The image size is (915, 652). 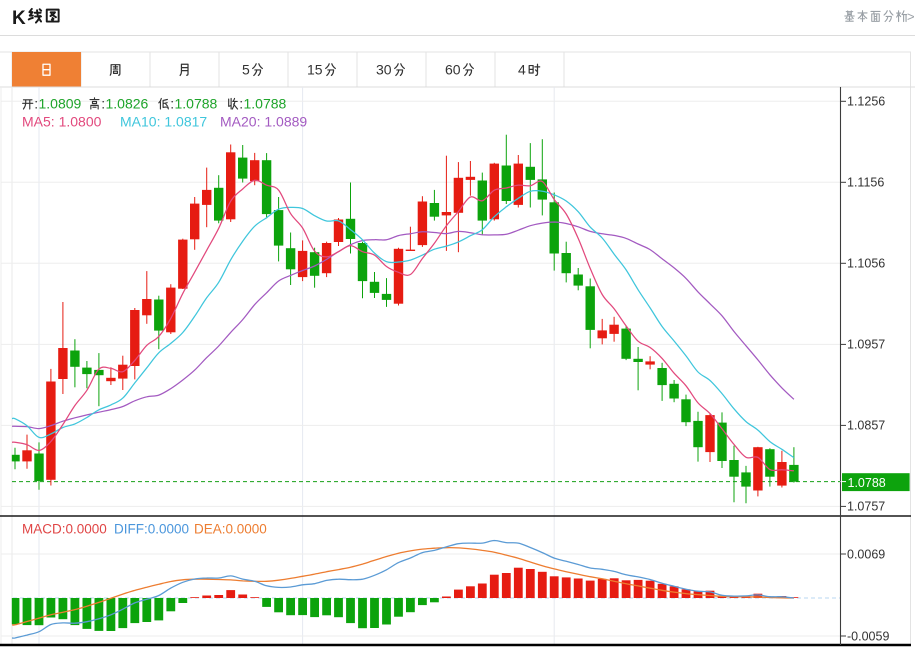 I want to click on svg-text: 1.1056, so click(x=866, y=264).